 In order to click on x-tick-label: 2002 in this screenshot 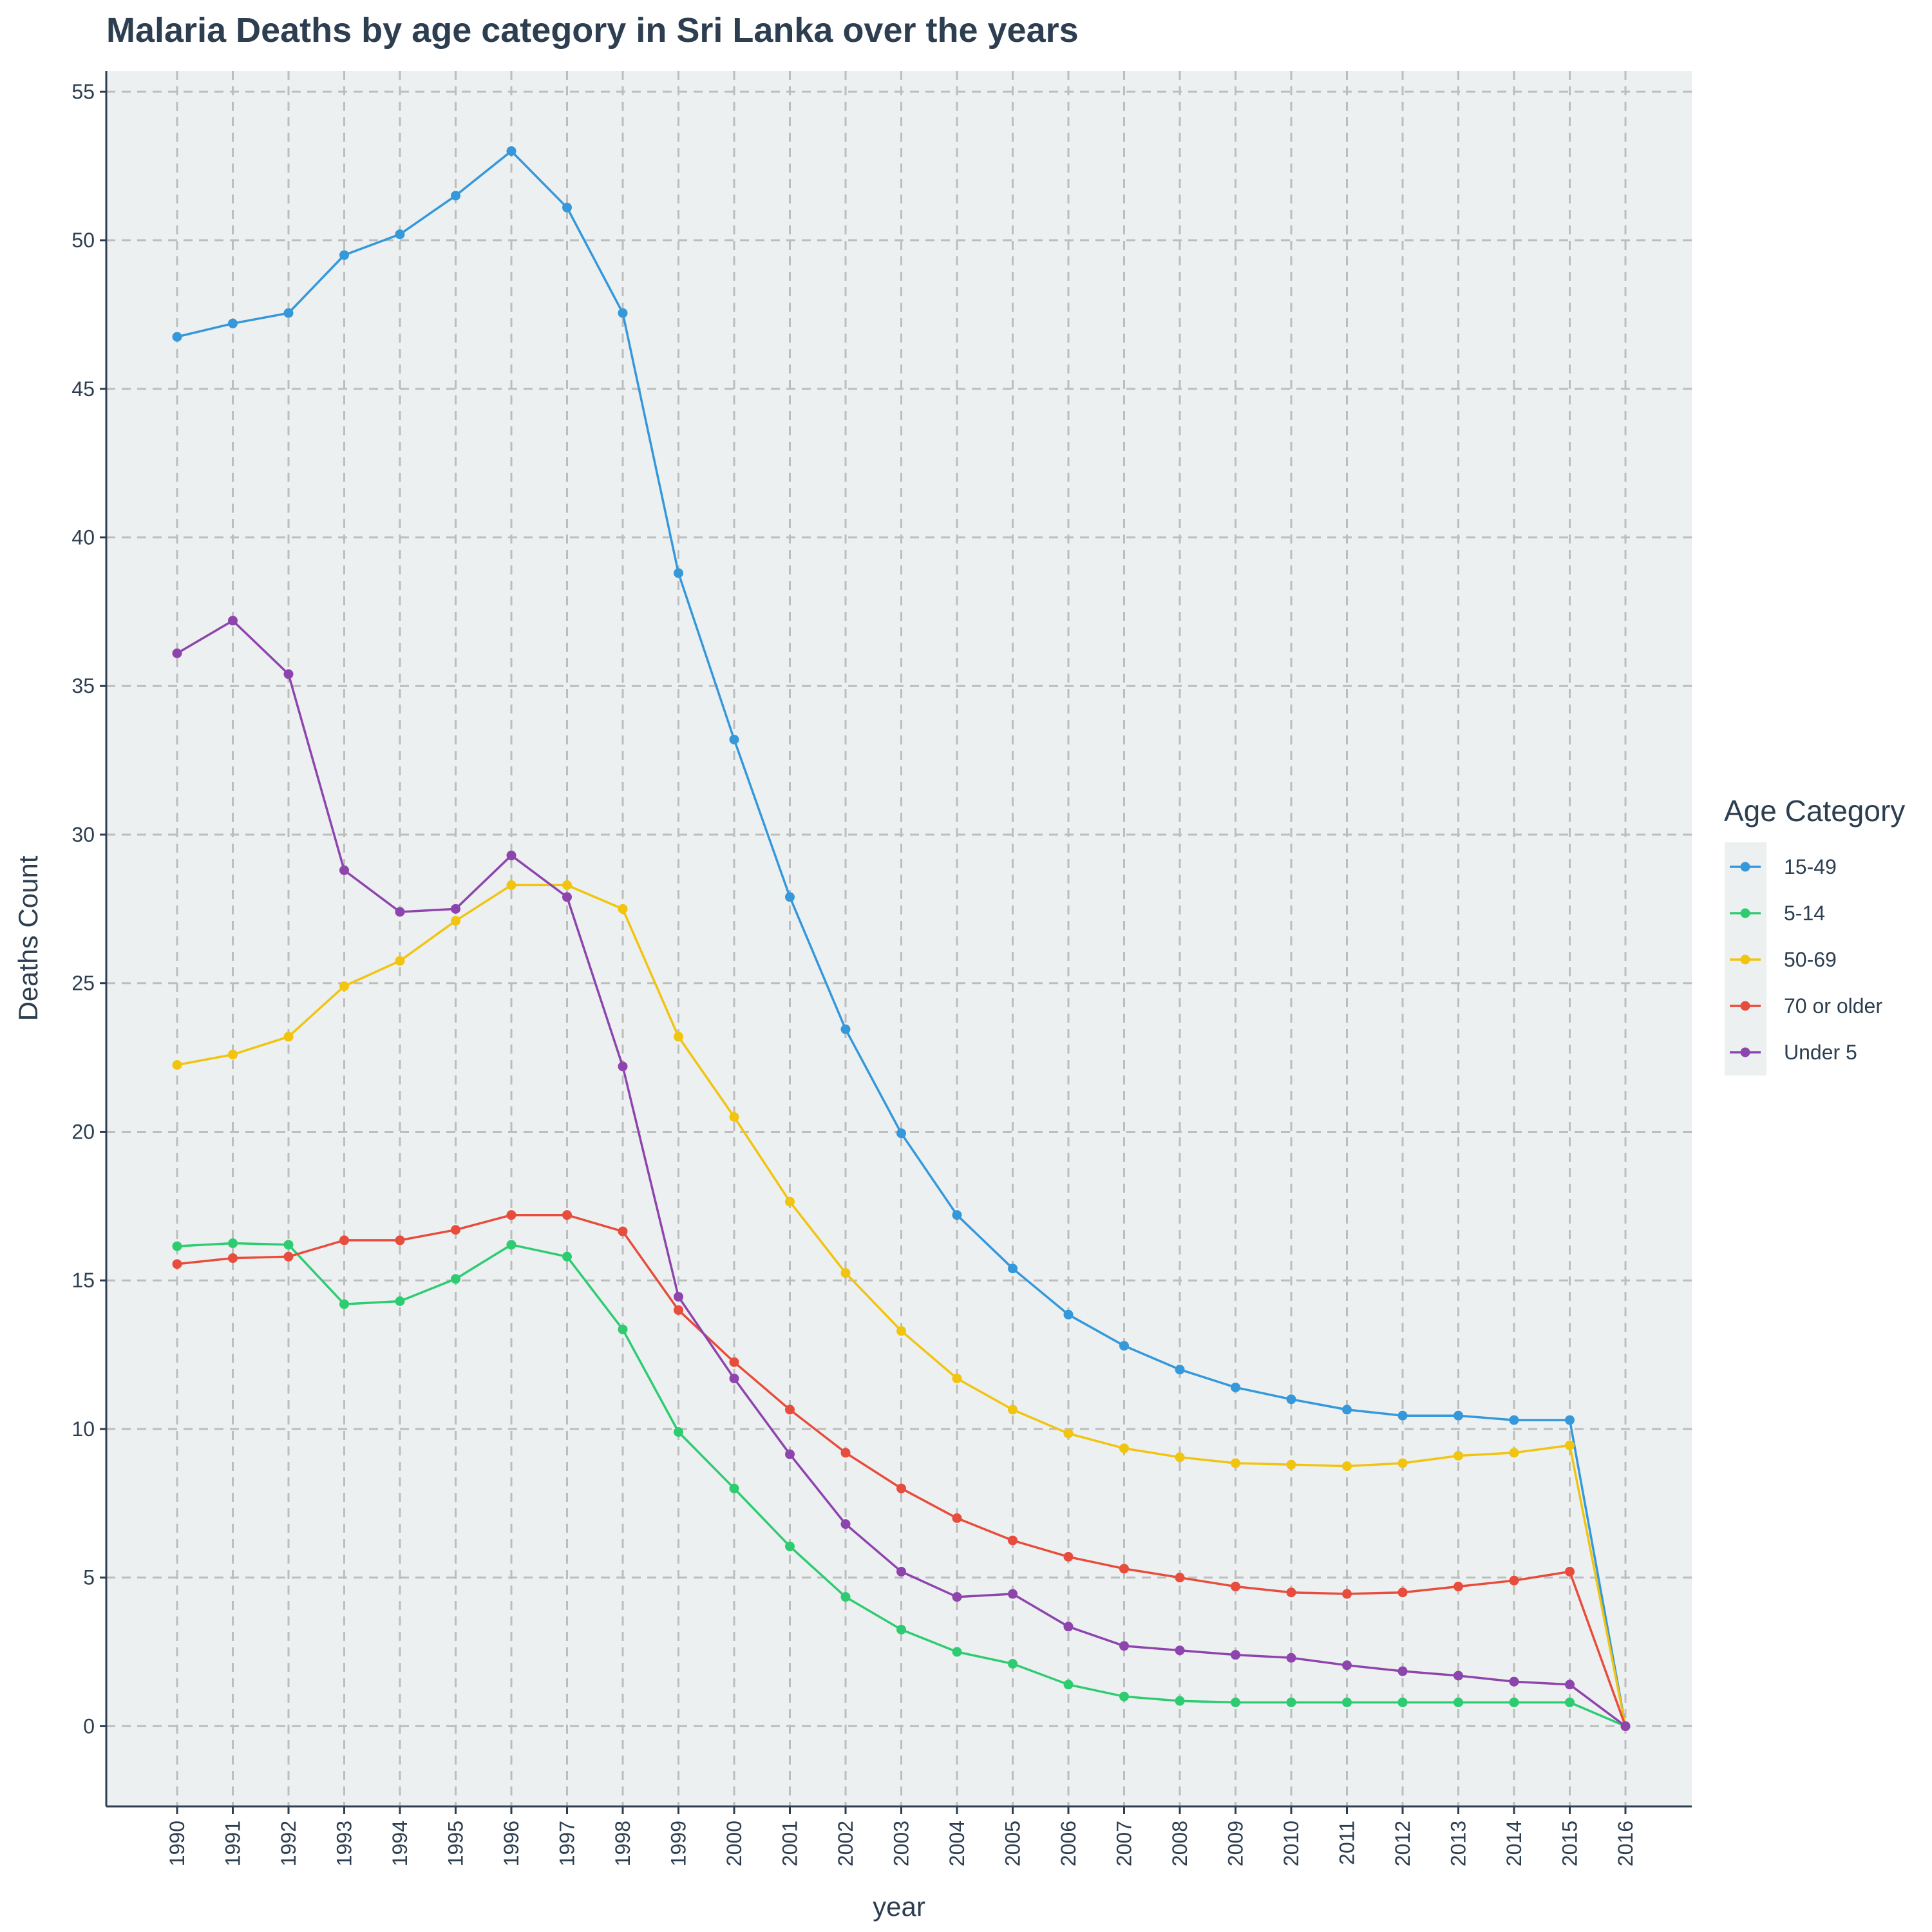, I will do `click(846, 1843)`.